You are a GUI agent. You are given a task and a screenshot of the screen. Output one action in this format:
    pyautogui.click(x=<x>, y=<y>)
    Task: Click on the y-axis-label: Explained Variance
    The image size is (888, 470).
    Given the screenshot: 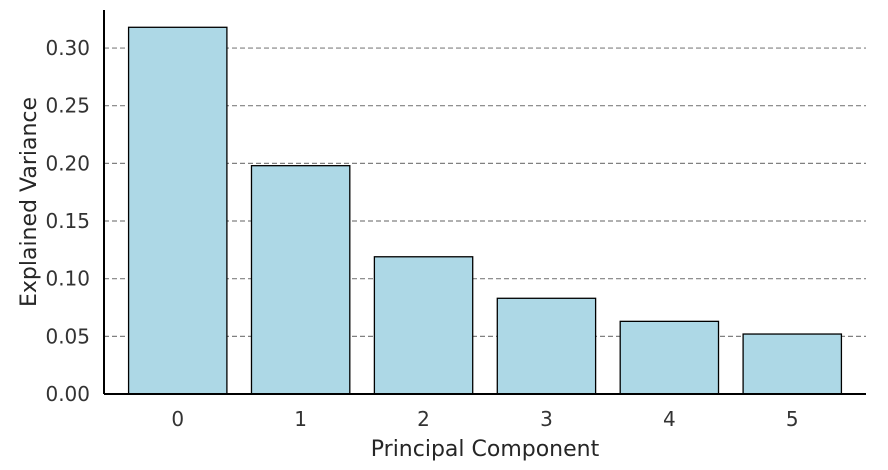 What is the action you would take?
    pyautogui.click(x=29, y=202)
    